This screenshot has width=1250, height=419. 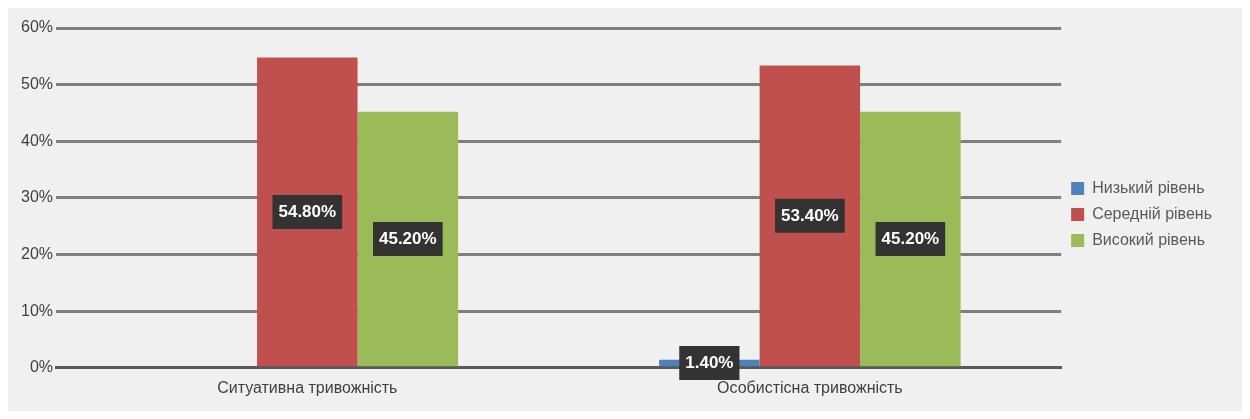 What do you see at coordinates (307, 387) in the screenshot?
I see `x-tick-label: Ситуативна тривожність` at bounding box center [307, 387].